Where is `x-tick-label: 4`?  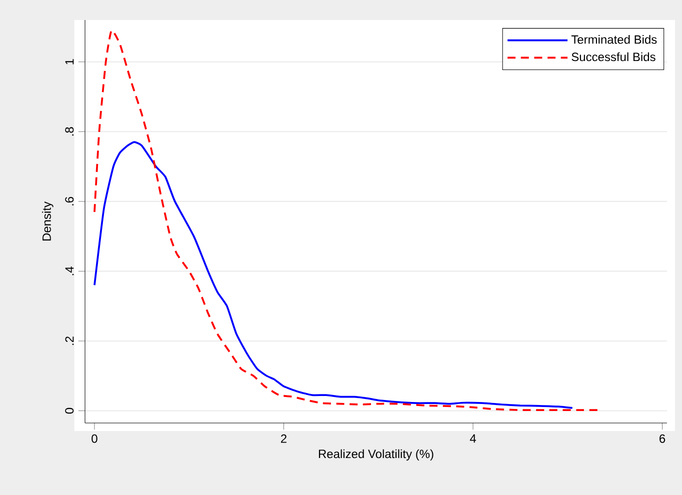
x-tick-label: 4 is located at coordinates (473, 438).